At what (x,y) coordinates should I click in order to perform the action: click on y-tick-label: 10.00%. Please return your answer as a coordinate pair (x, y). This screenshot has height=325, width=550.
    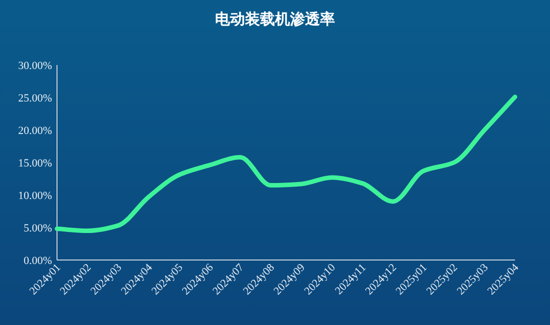
    Looking at the image, I should click on (35, 196).